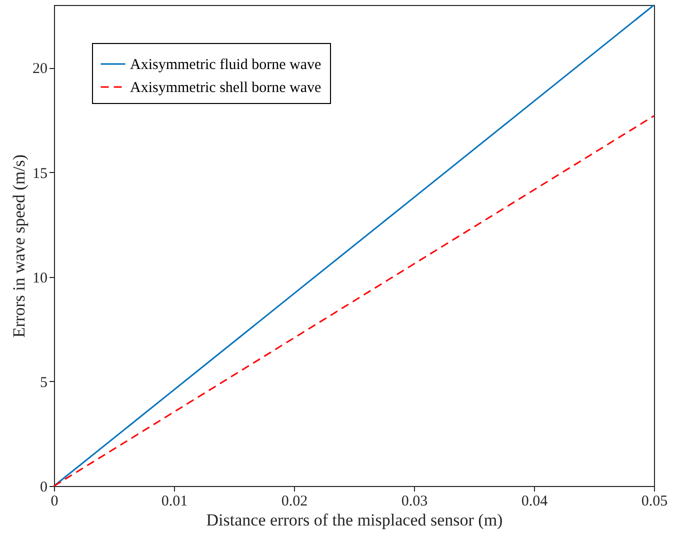  Describe the element at coordinates (44, 382) in the screenshot. I see `y-tick-label: 5` at that location.